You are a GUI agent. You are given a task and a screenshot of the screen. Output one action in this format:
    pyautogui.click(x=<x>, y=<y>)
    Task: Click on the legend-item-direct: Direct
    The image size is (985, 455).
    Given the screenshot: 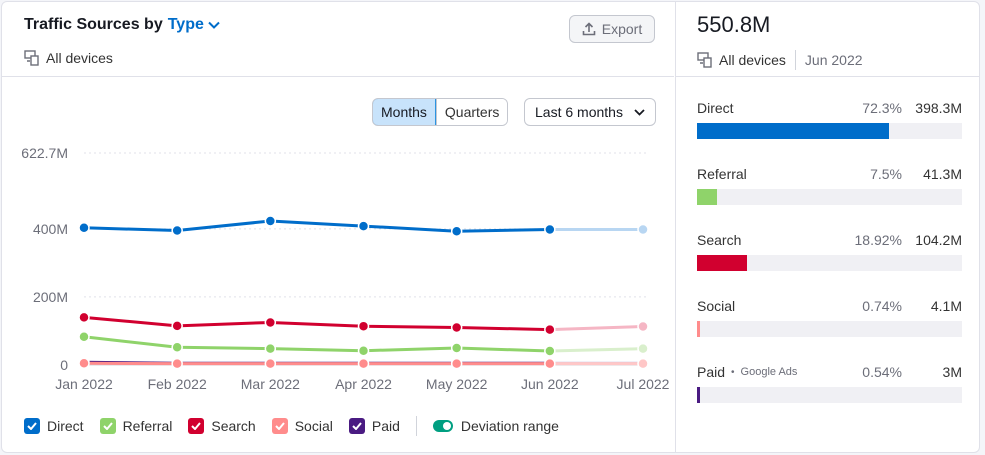 What is the action you would take?
    pyautogui.click(x=54, y=426)
    